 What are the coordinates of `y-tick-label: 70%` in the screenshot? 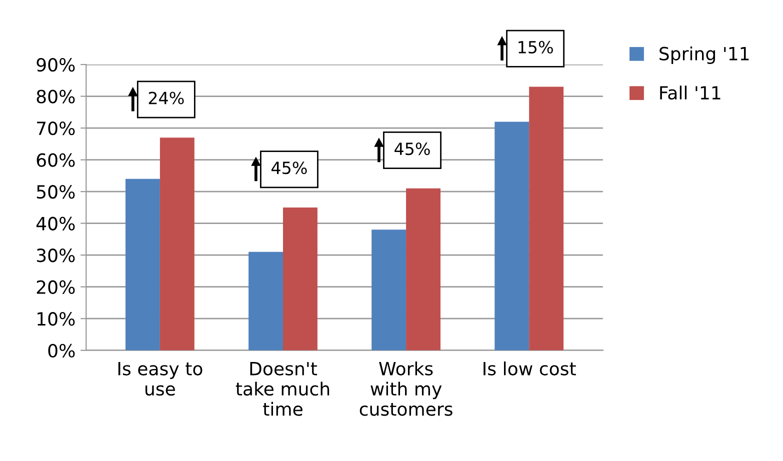 It's located at (56, 129).